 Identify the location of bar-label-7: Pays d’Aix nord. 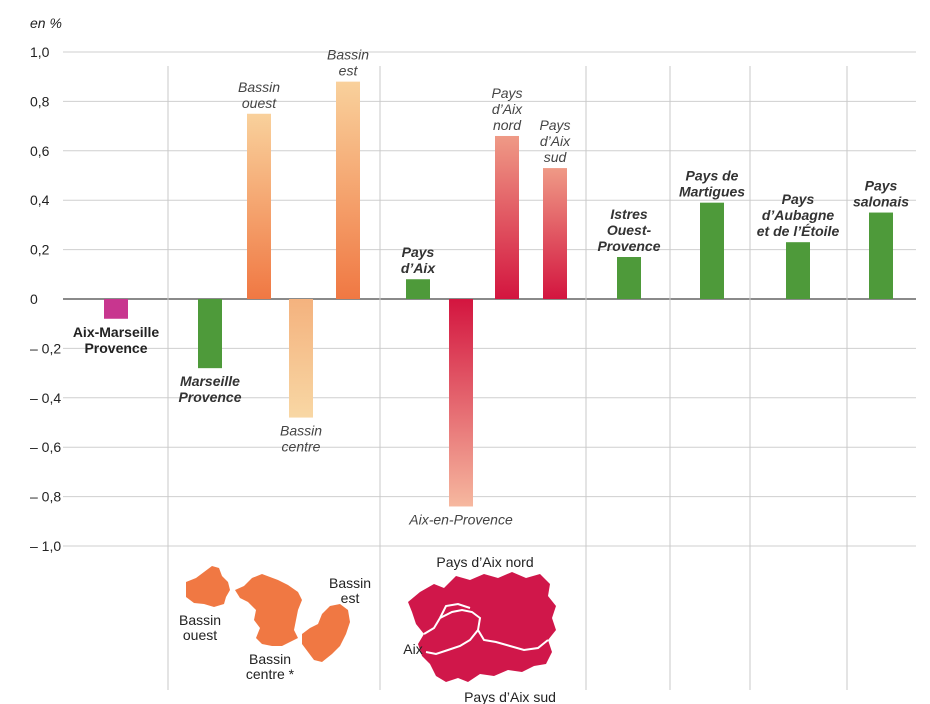
(507, 109).